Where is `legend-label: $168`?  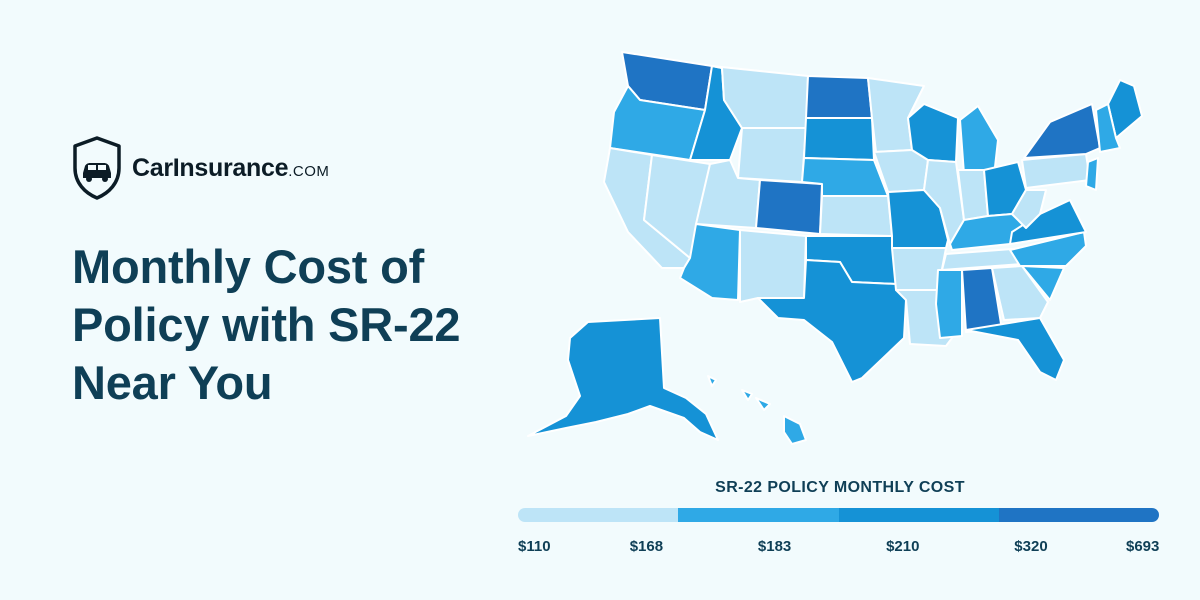
legend-label: $168 is located at coordinates (646, 546).